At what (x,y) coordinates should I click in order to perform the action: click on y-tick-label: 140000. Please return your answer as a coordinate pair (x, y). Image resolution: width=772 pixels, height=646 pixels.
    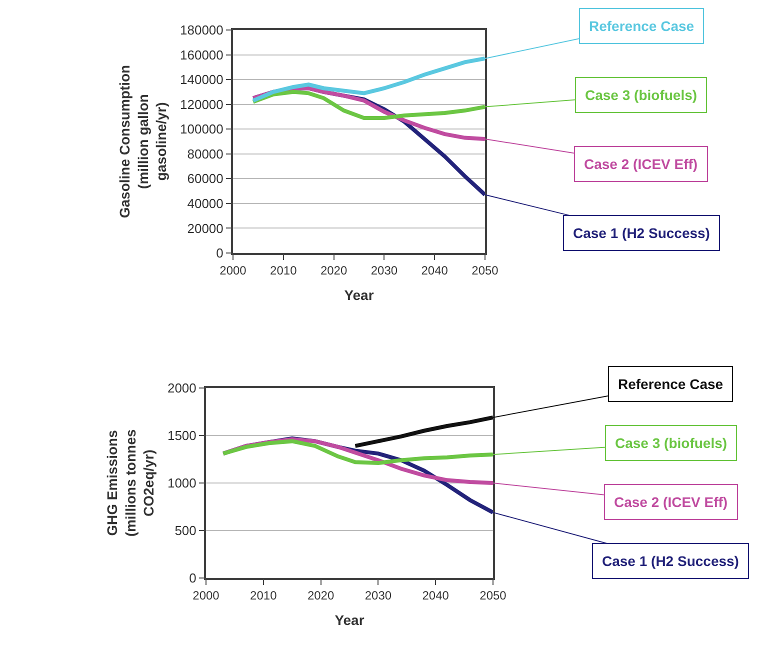
    Looking at the image, I should click on (202, 80).